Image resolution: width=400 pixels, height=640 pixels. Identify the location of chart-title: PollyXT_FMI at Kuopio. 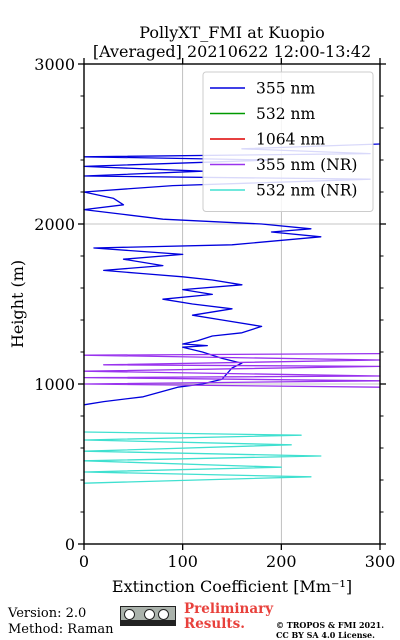
(232, 32).